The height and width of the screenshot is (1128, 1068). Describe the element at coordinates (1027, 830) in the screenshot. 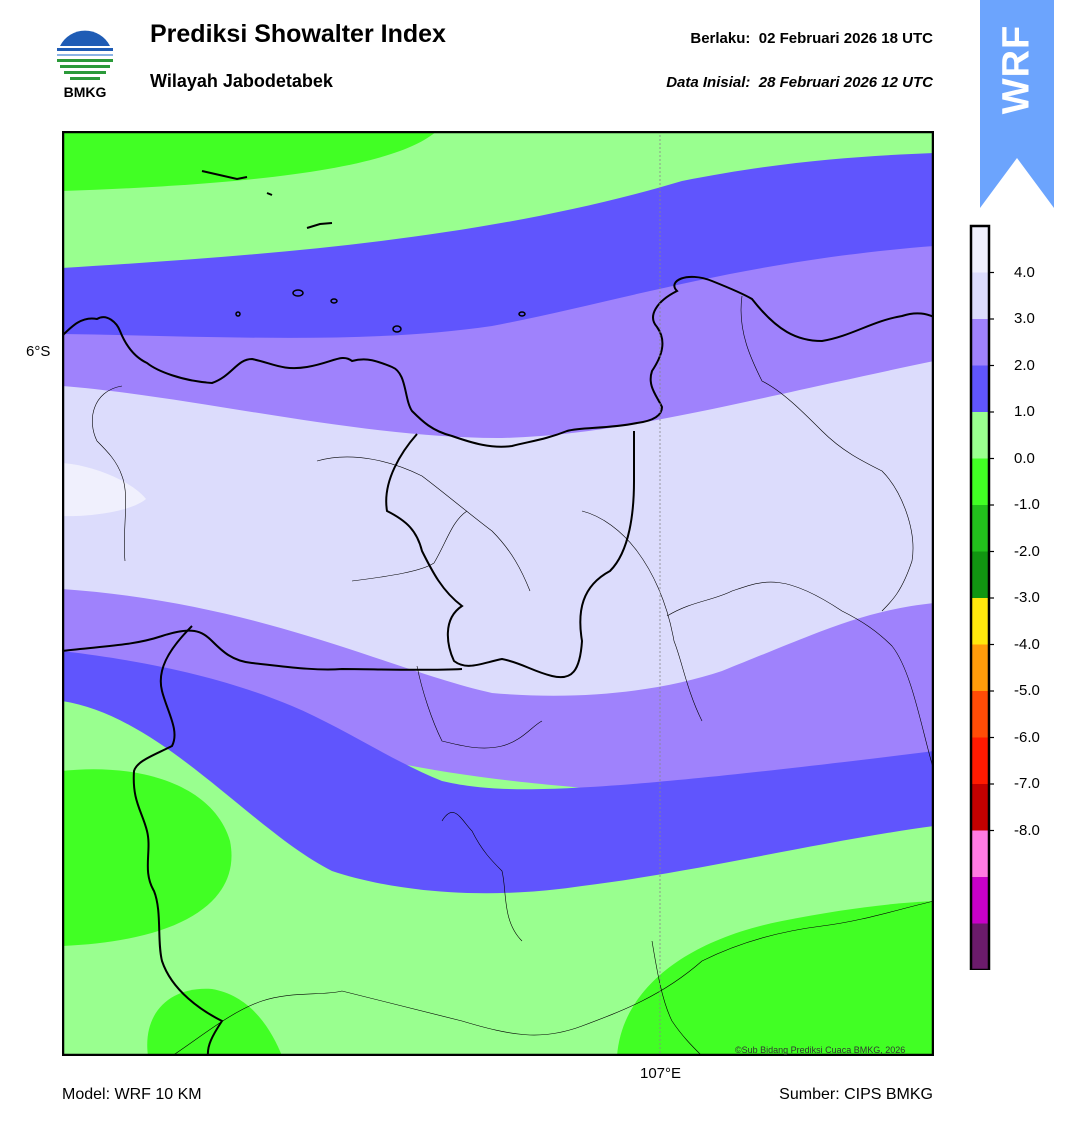

I see `colorbar-tick-label: -8.0` at that location.